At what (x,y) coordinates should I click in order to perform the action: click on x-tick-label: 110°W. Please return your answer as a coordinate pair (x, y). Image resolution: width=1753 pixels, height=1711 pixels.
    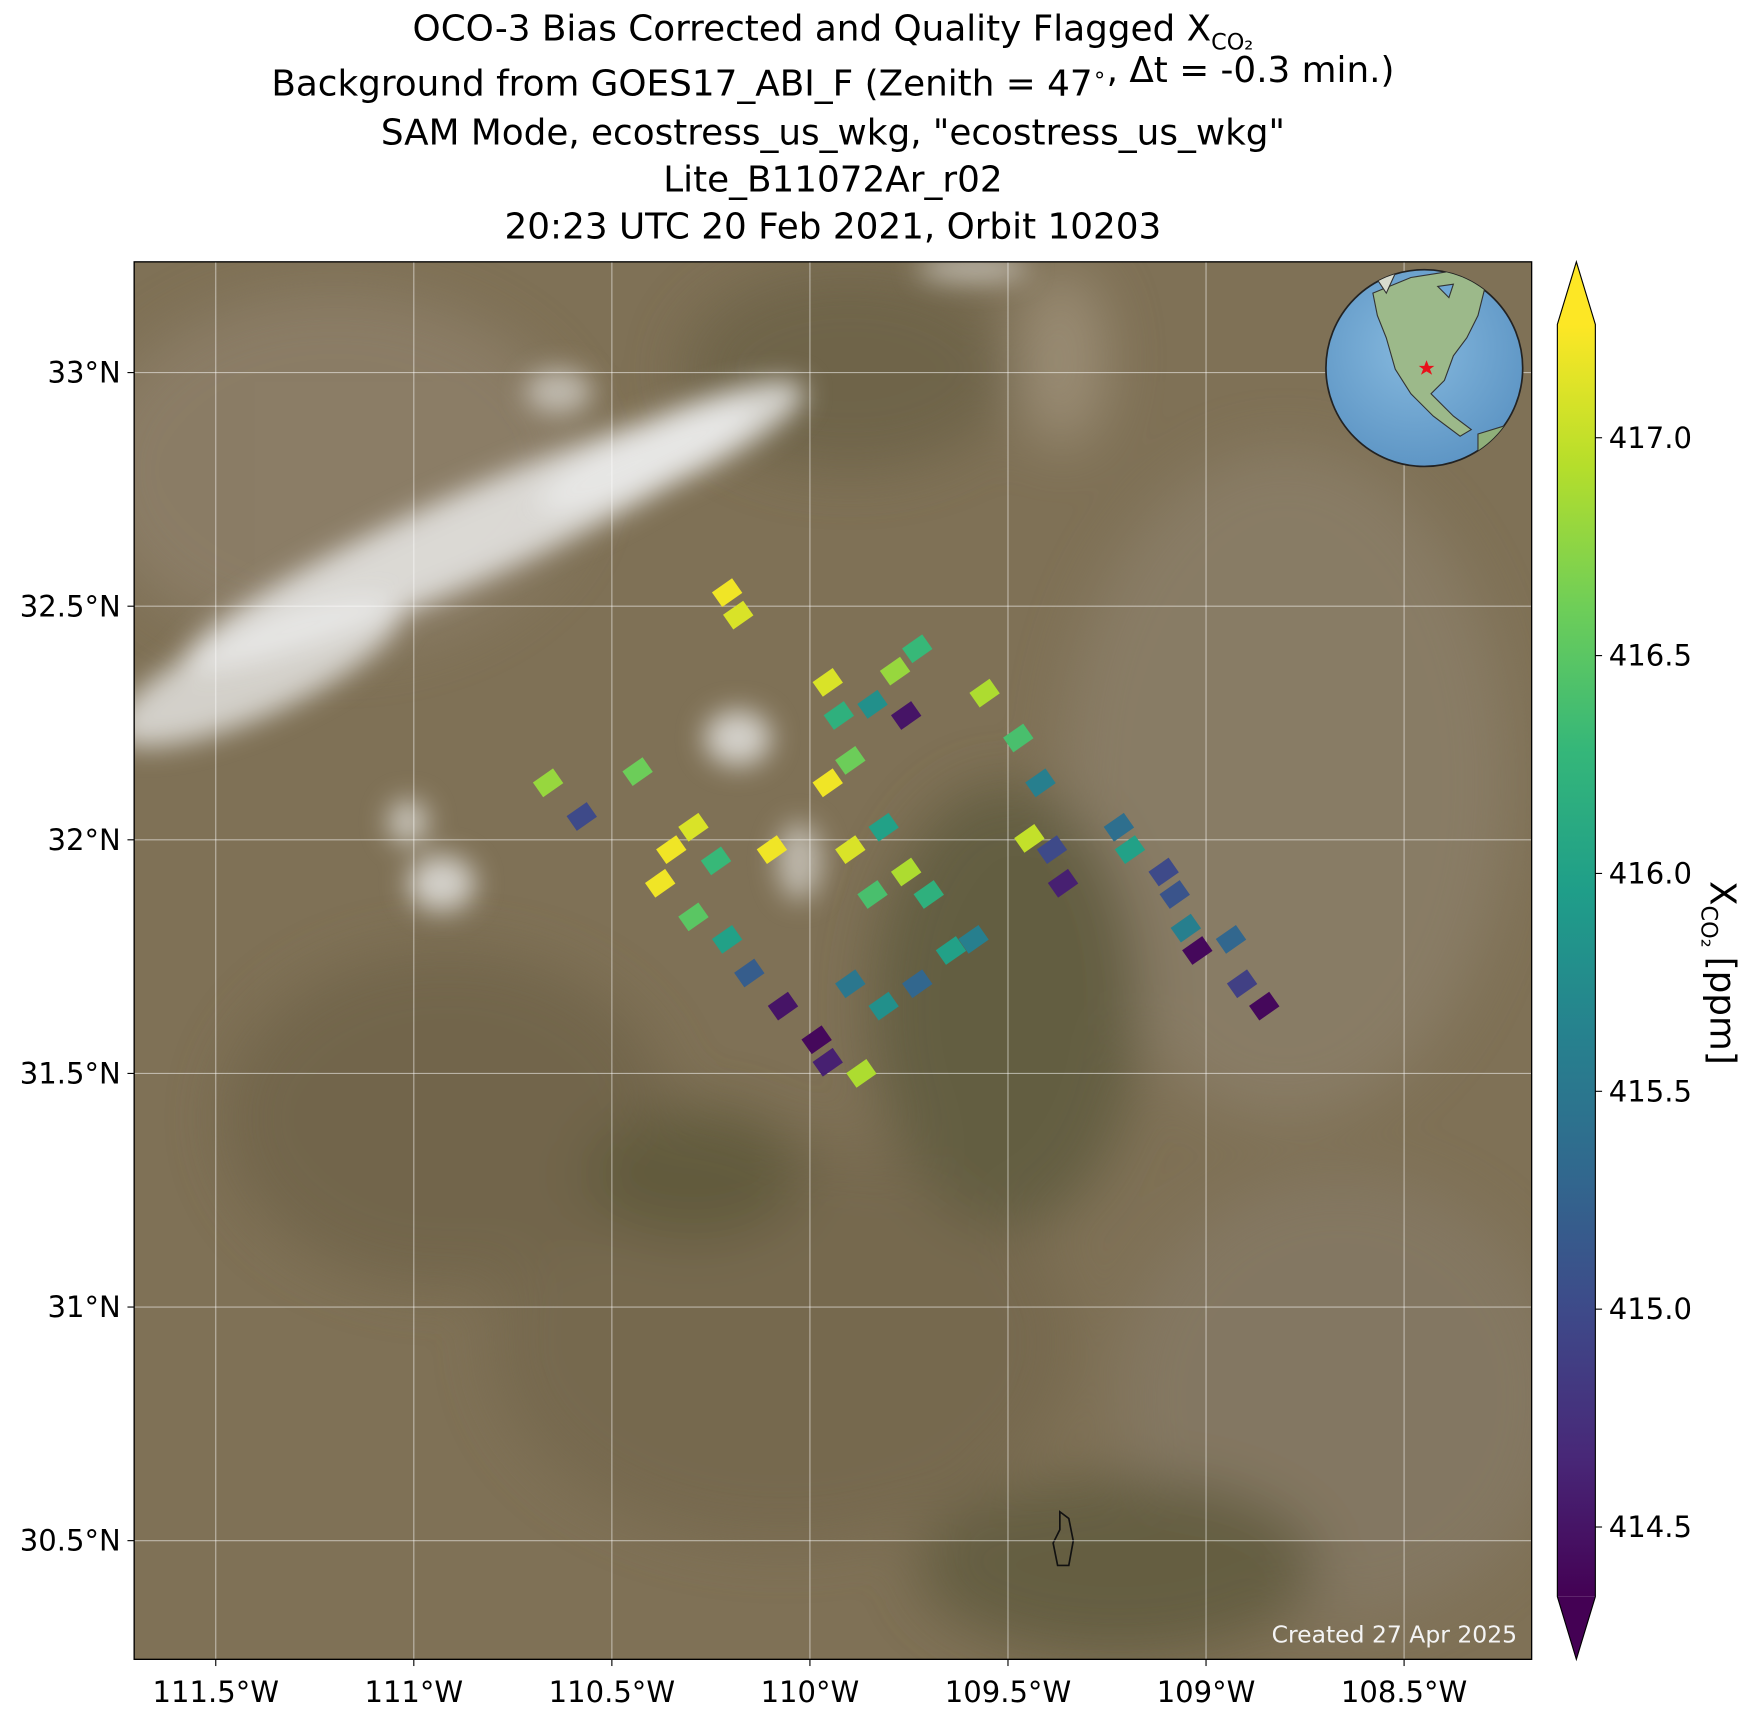
    Looking at the image, I should click on (810, 1692).